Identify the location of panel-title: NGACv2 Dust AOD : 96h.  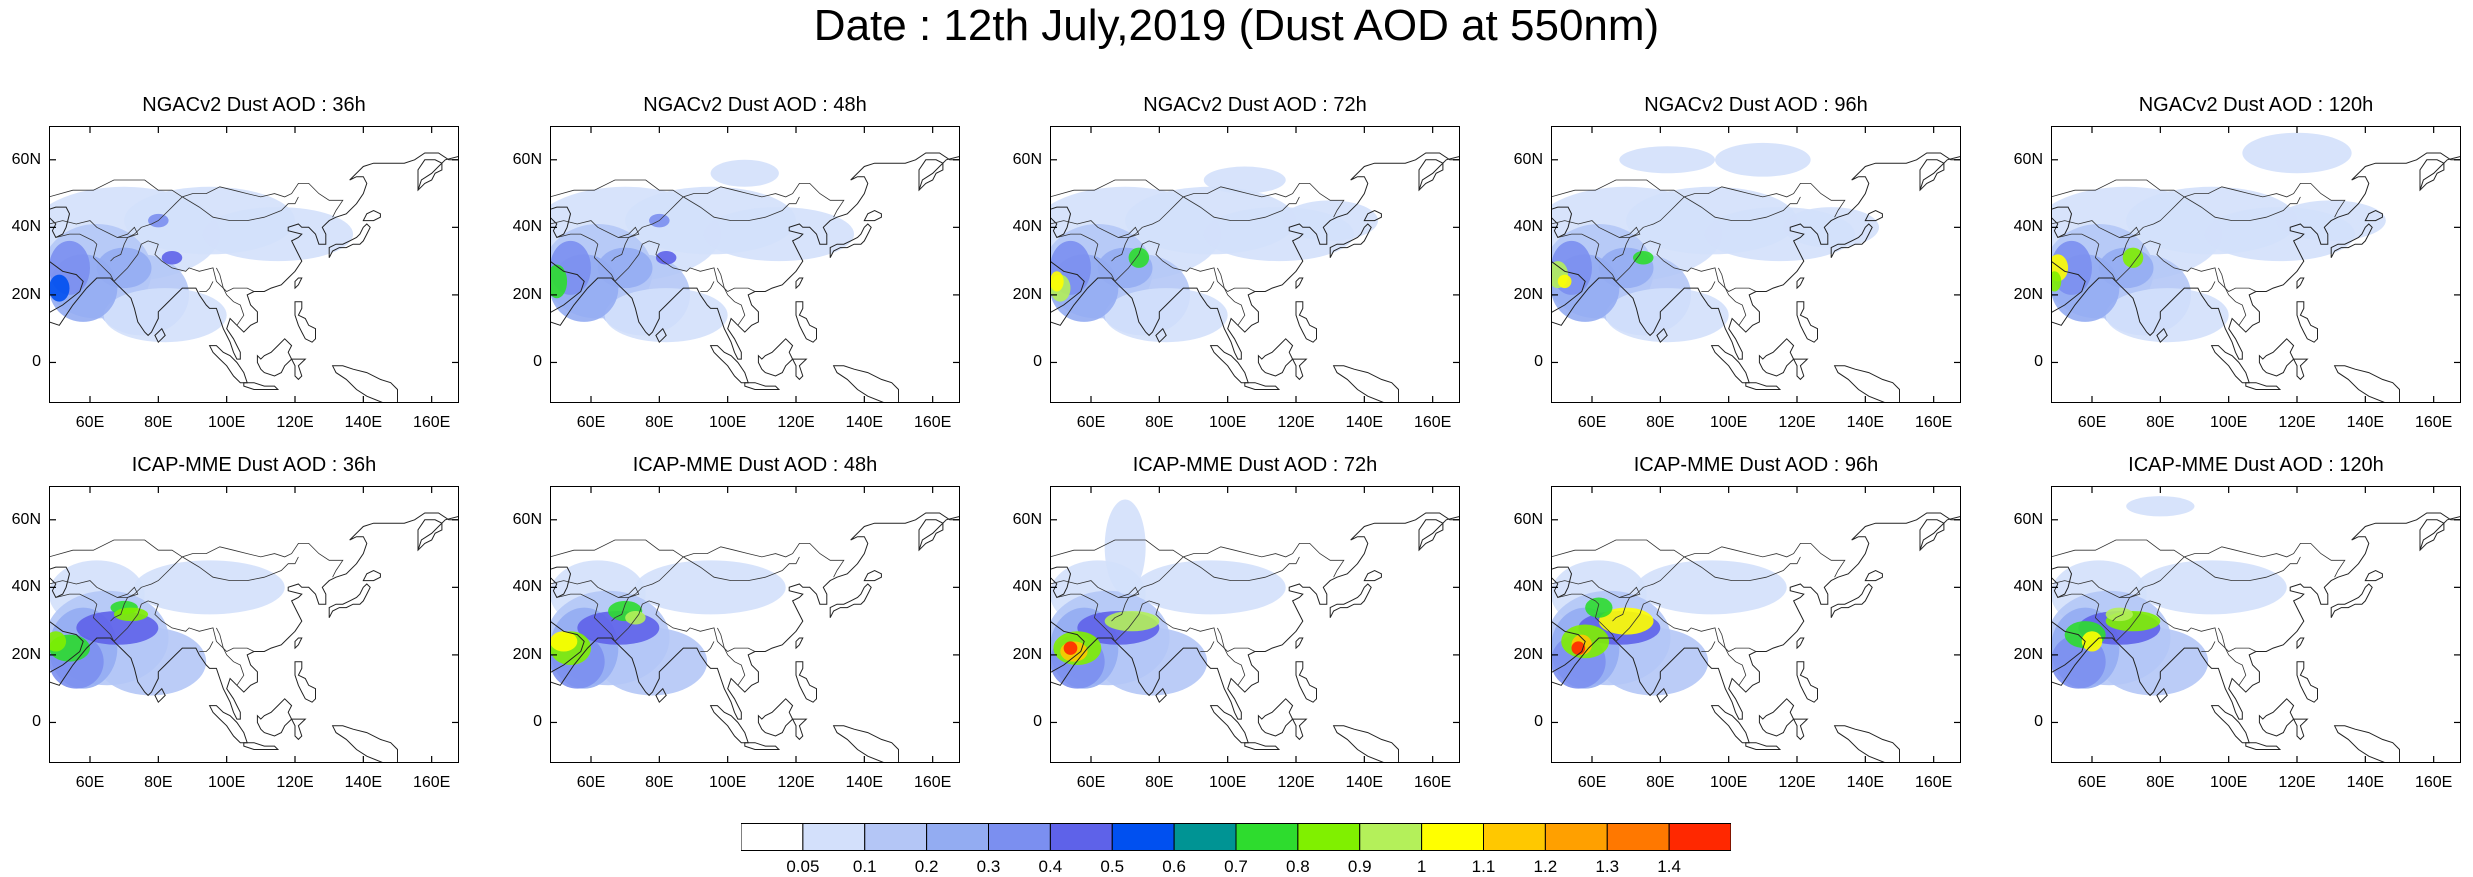
(1756, 105).